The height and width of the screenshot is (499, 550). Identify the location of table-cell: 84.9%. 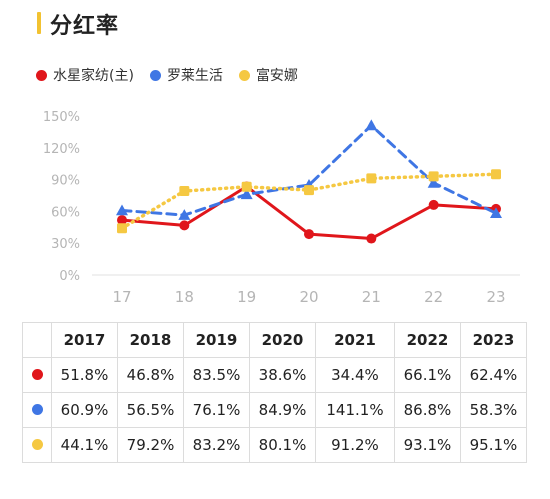
(282, 410).